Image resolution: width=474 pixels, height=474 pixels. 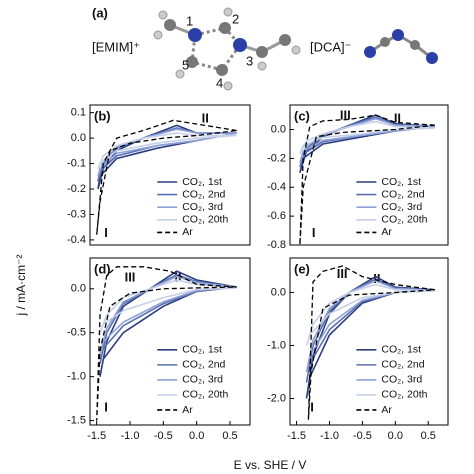 I want to click on y-tick-label: -0.3, so click(x=76, y=214).